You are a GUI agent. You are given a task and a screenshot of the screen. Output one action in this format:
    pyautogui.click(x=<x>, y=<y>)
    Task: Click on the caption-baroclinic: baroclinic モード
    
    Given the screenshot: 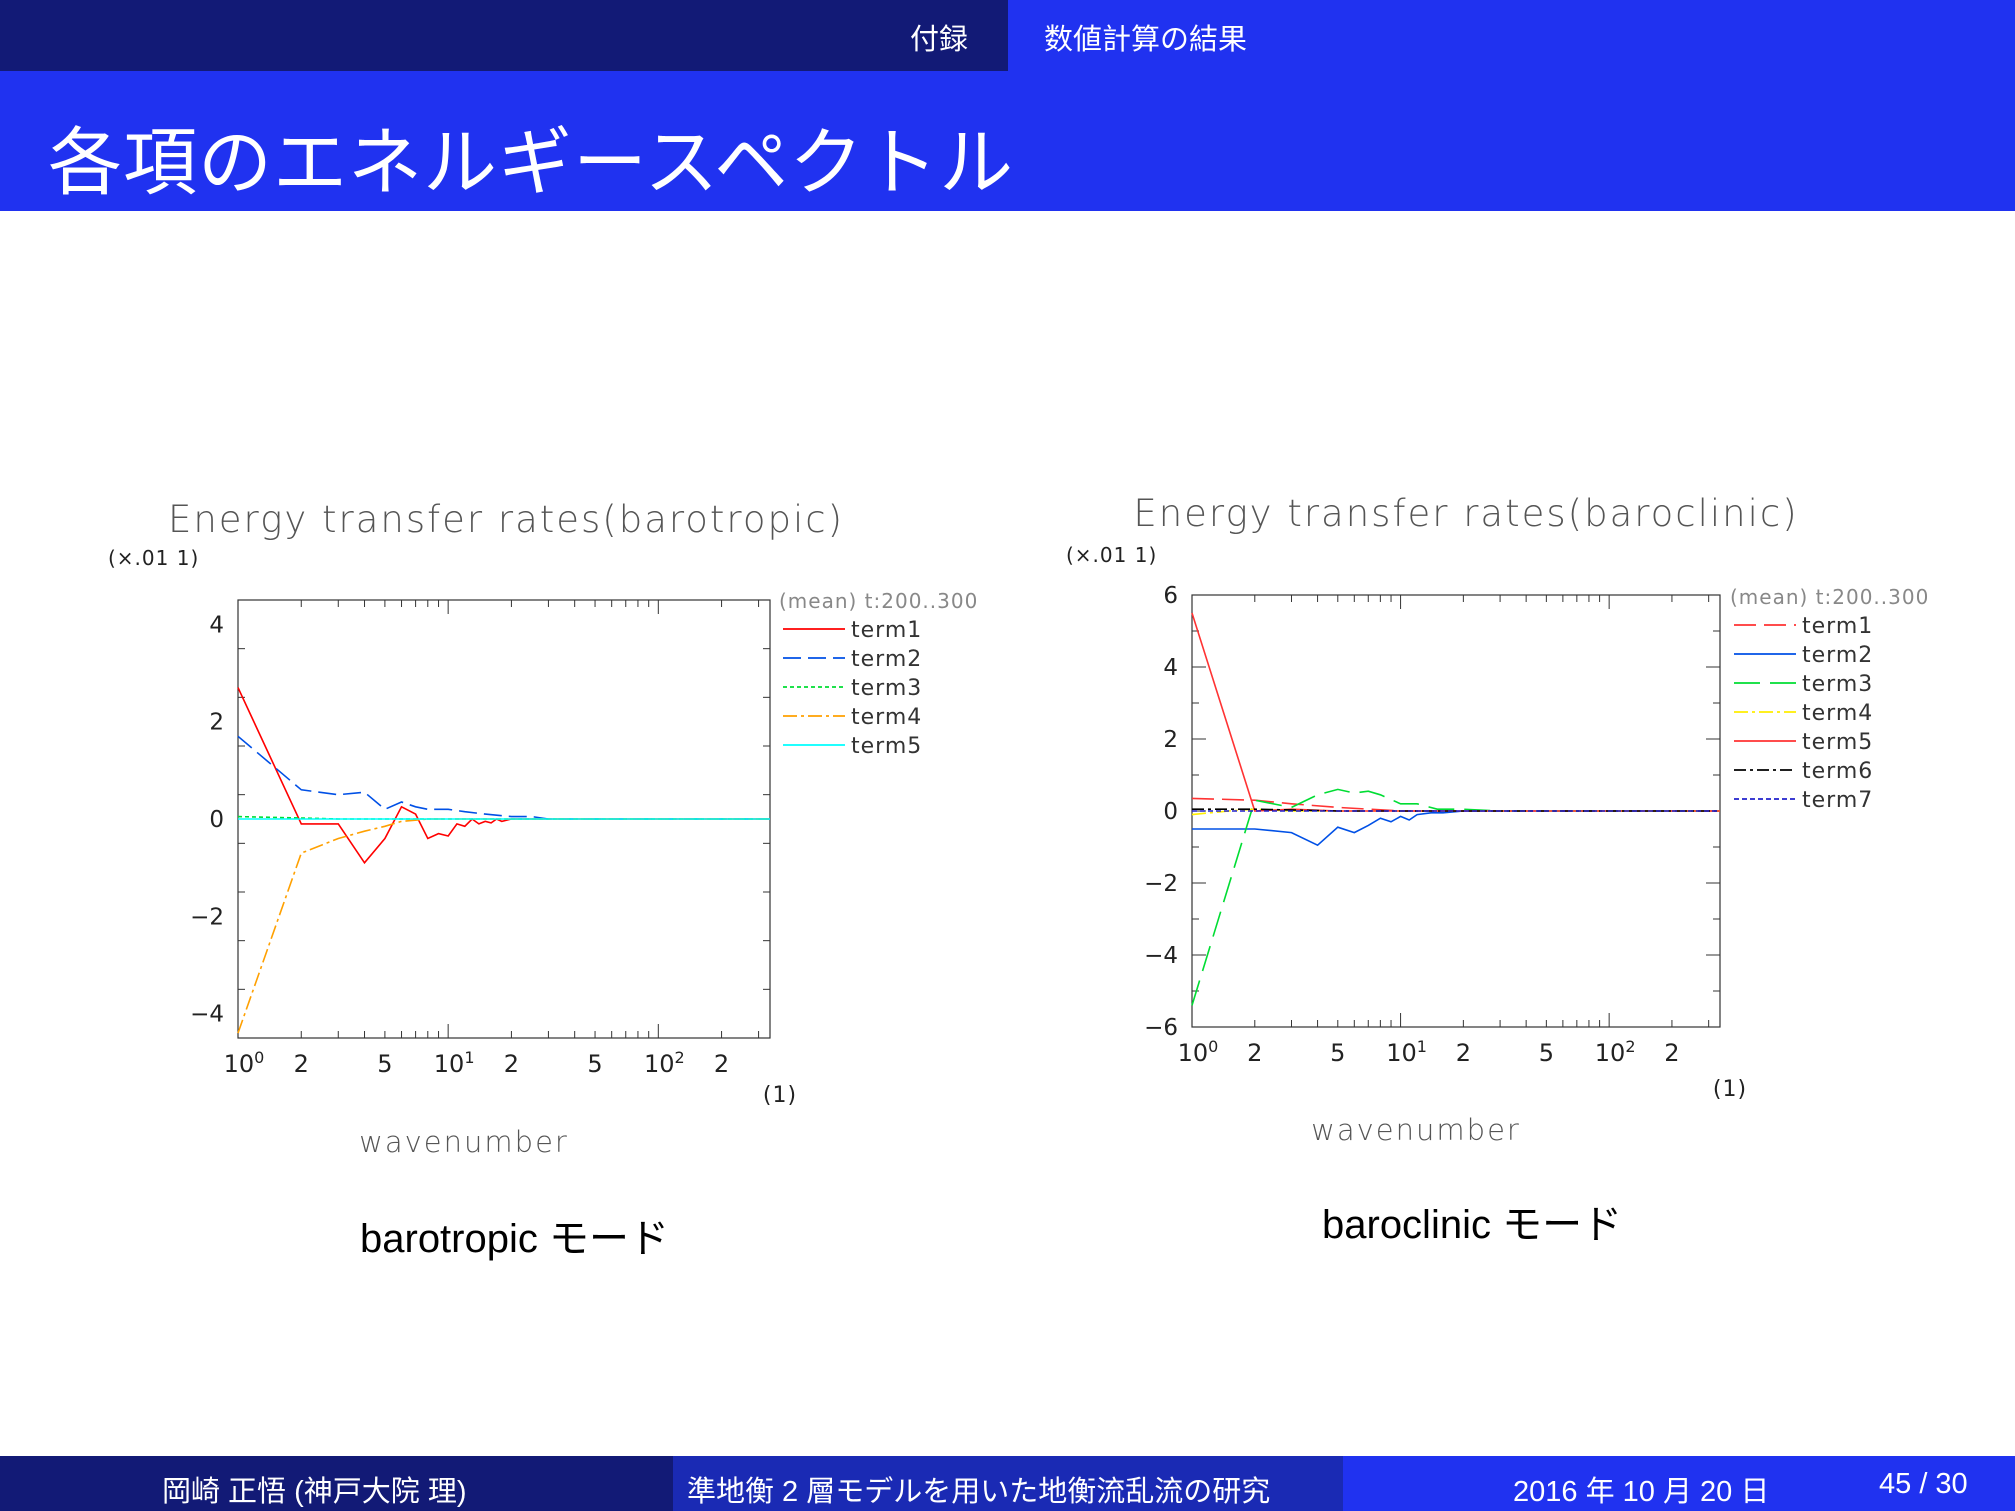 What is the action you would take?
    pyautogui.click(x=1472, y=1225)
    